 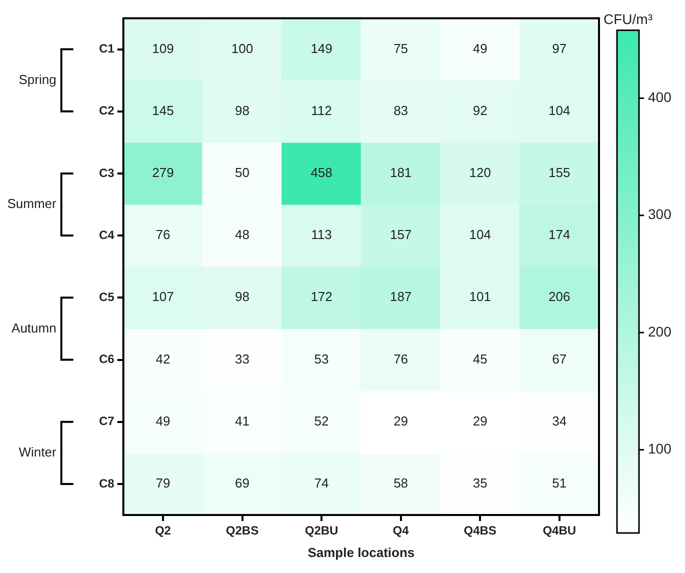 What do you see at coordinates (106, 421) in the screenshot?
I see `y-tick-label: C7` at bounding box center [106, 421].